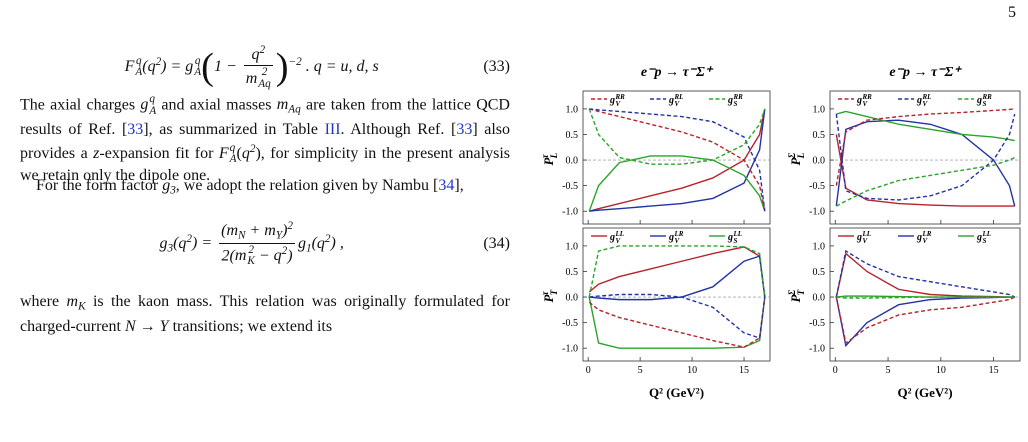  Describe the element at coordinates (99, 185) in the screenshot. I see `text-run: For the form factor` at that location.